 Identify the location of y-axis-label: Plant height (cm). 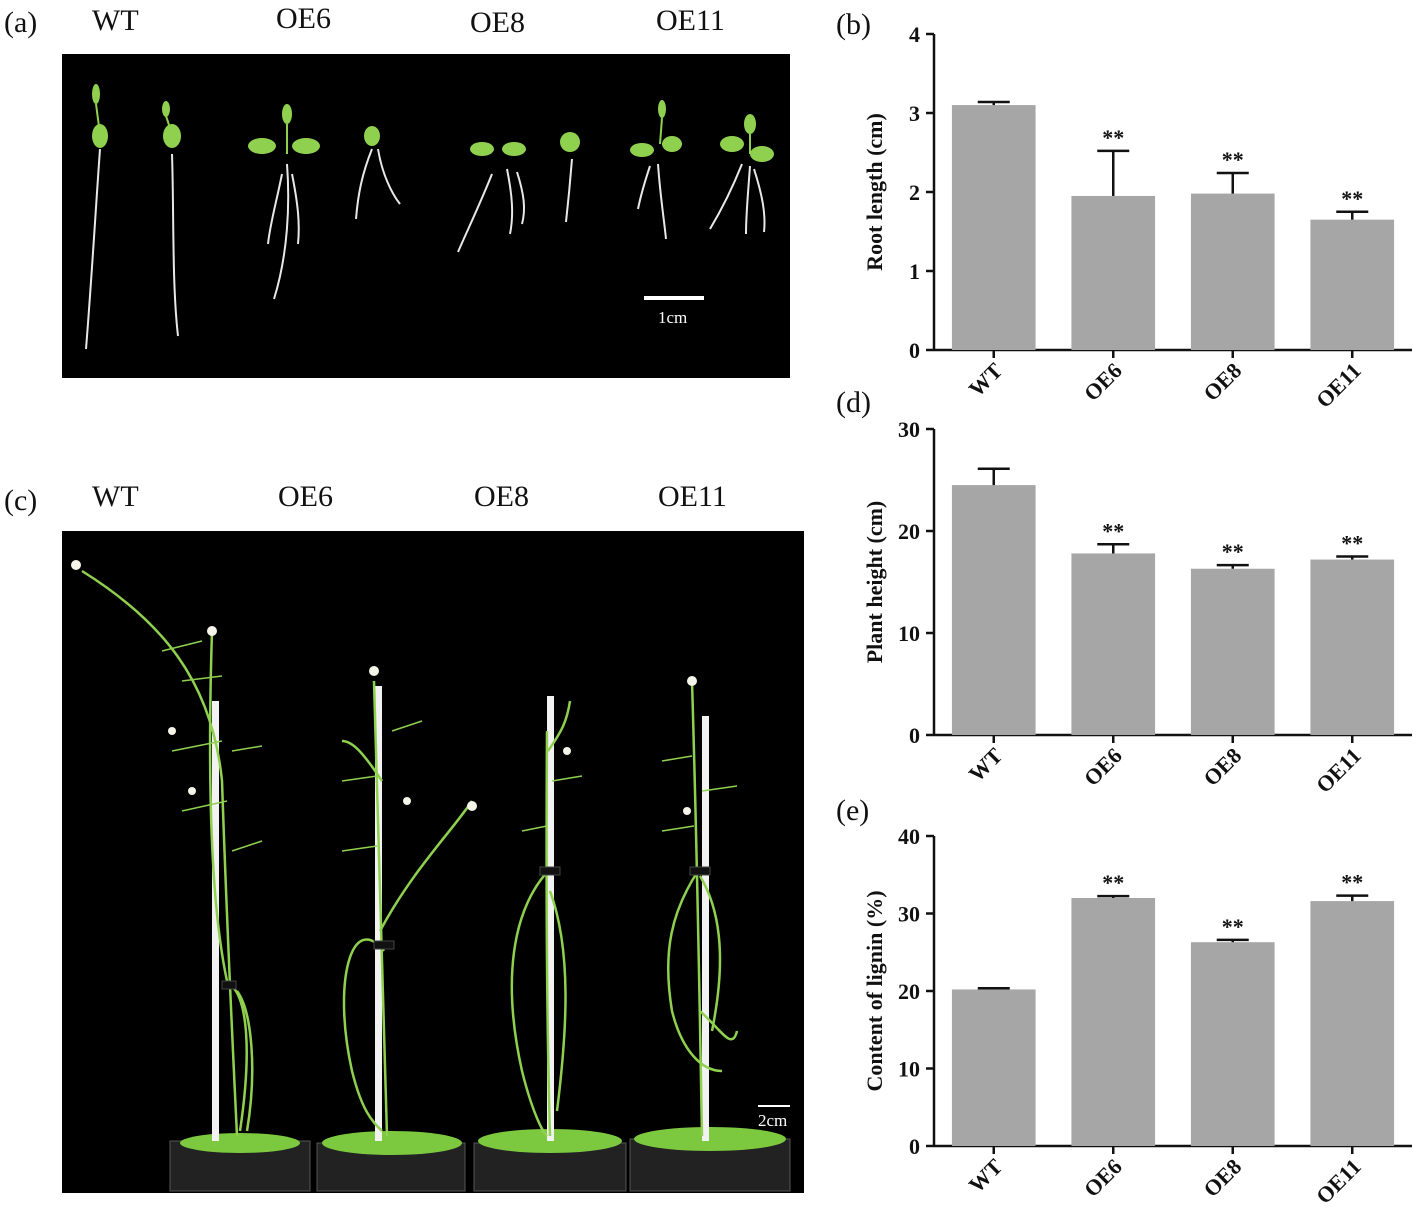
(874, 582).